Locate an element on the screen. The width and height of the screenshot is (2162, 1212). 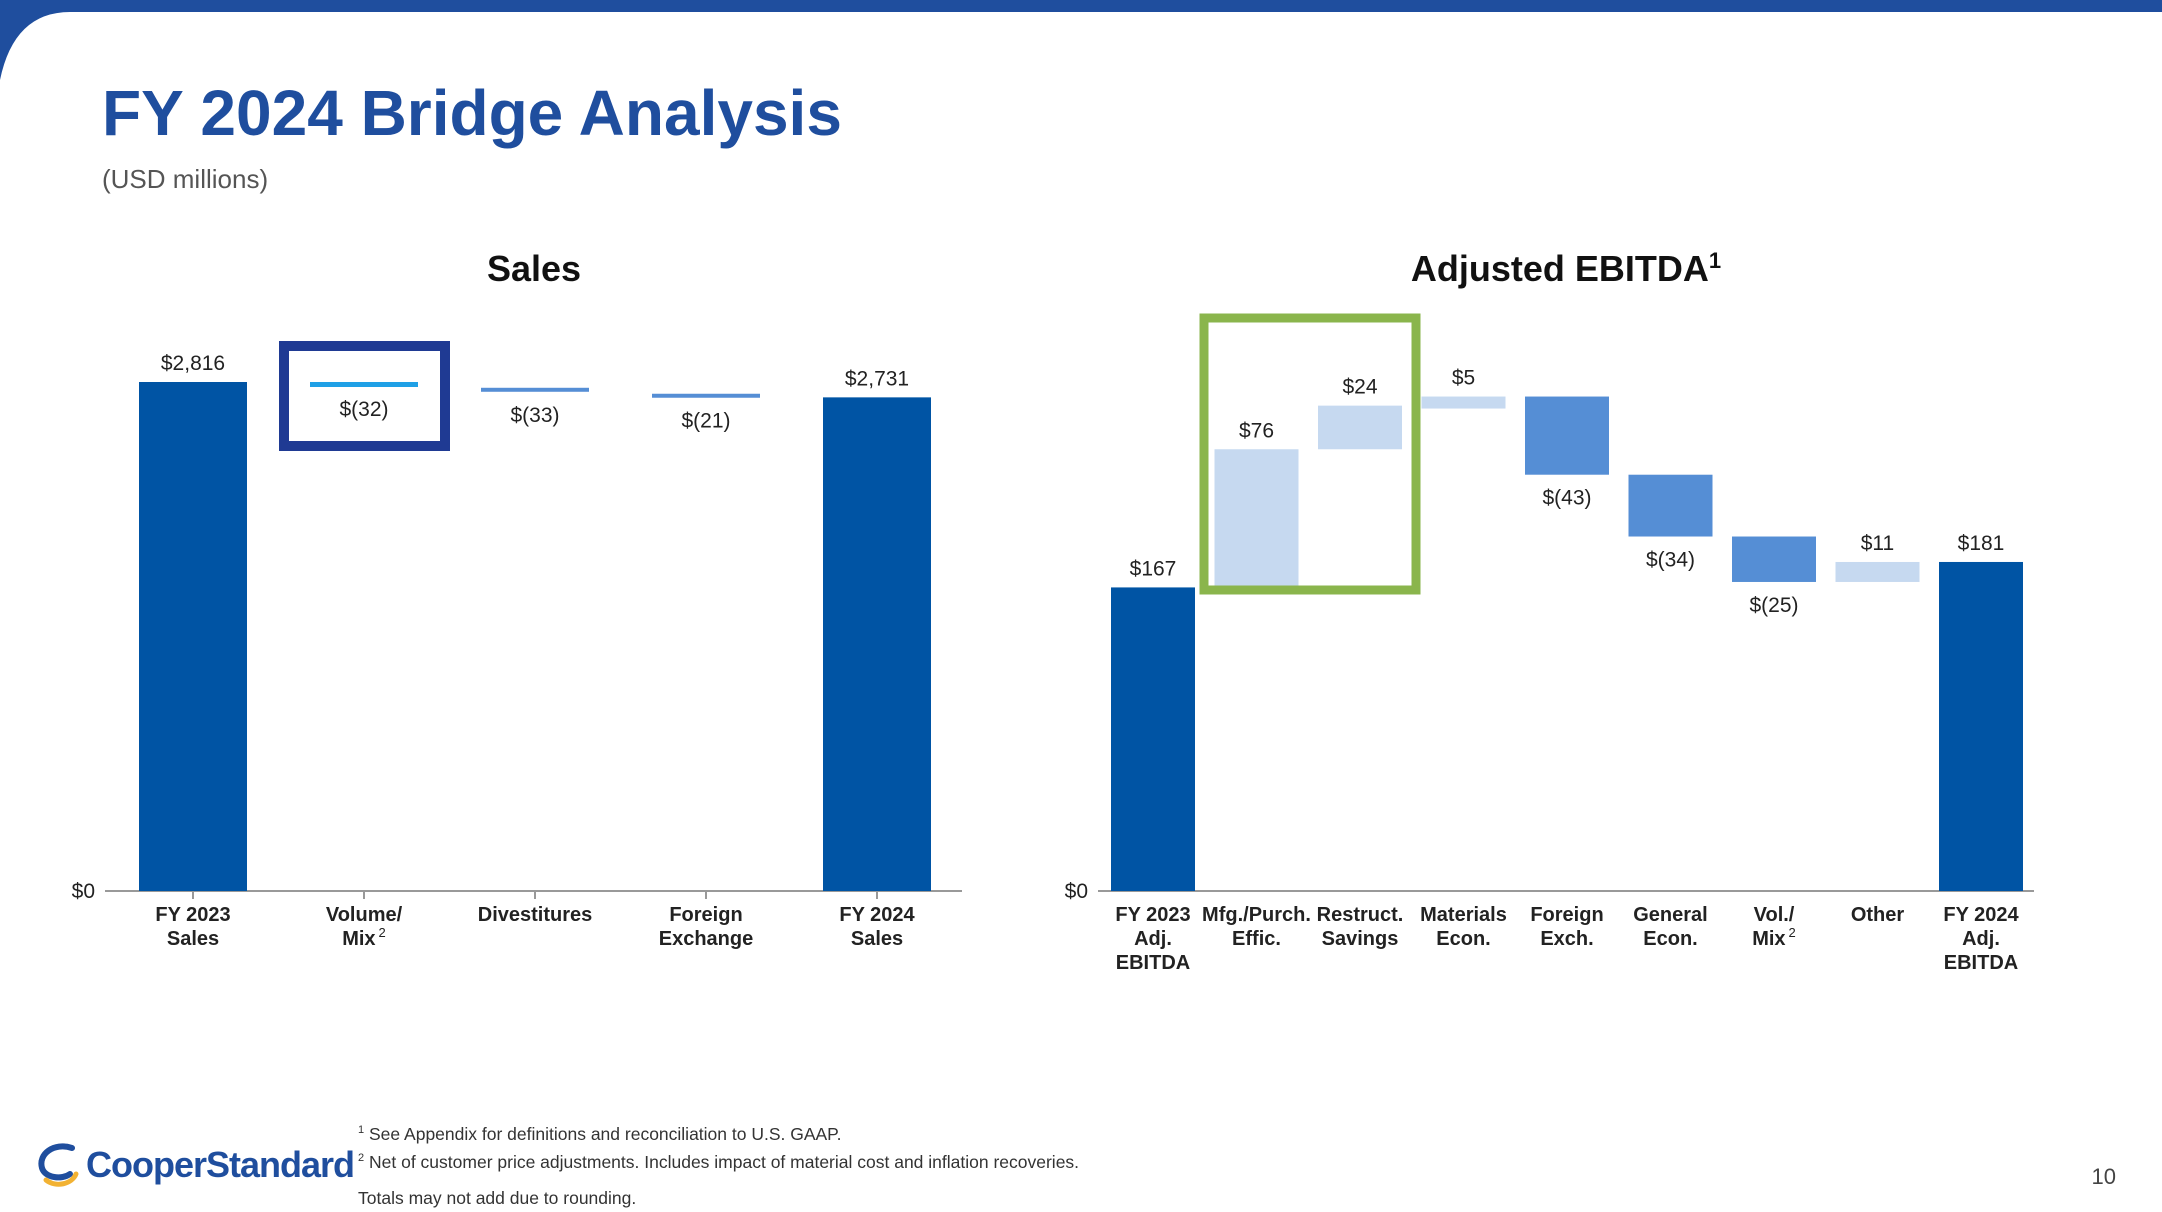
logo-text: CooperStandard is located at coordinates (220, 1164).